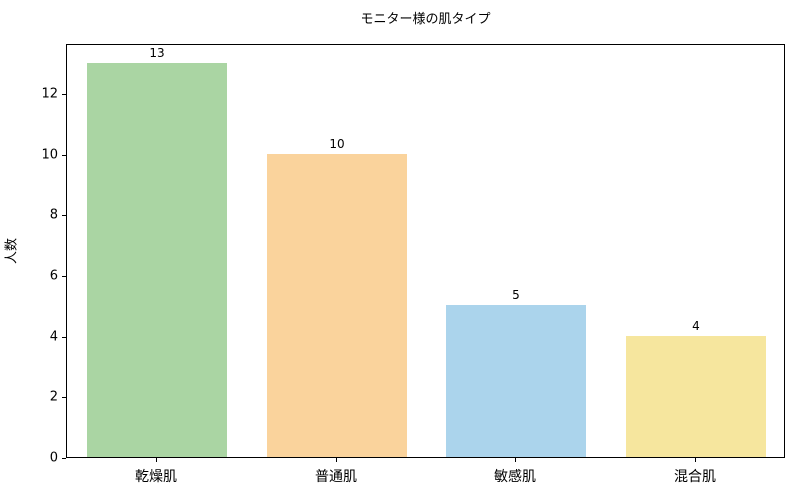  Describe the element at coordinates (516, 381) in the screenshot. I see `bar-敏感肌` at that location.